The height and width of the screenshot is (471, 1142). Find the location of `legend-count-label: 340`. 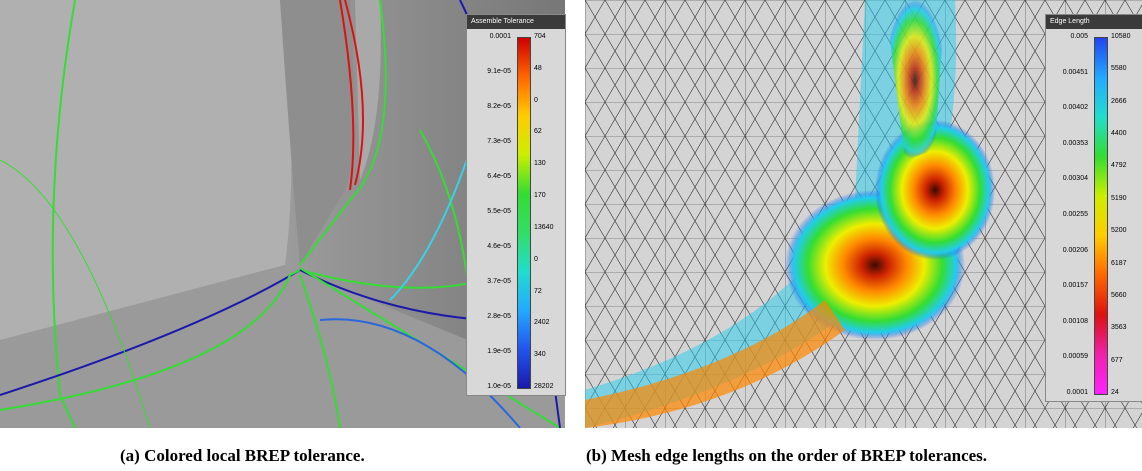

legend-count-label: 340 is located at coordinates (540, 355).